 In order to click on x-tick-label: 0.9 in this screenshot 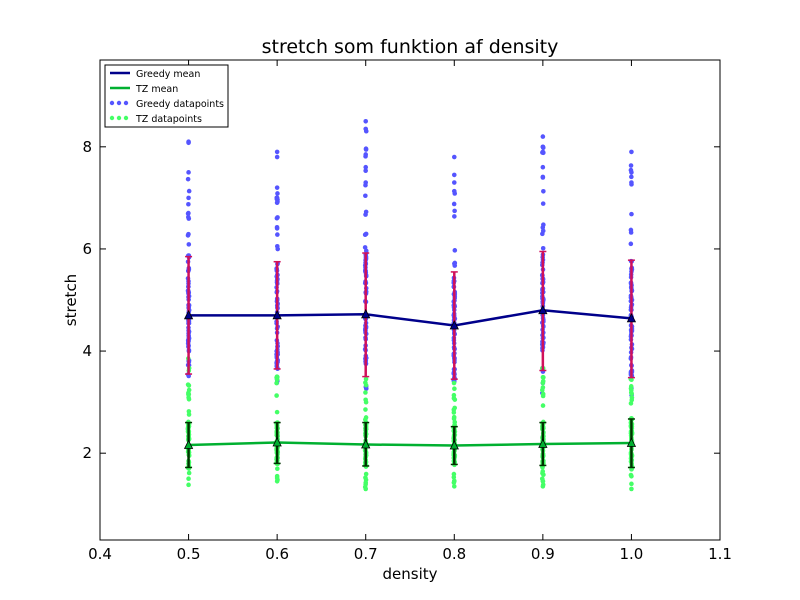, I will do `click(543, 554)`.